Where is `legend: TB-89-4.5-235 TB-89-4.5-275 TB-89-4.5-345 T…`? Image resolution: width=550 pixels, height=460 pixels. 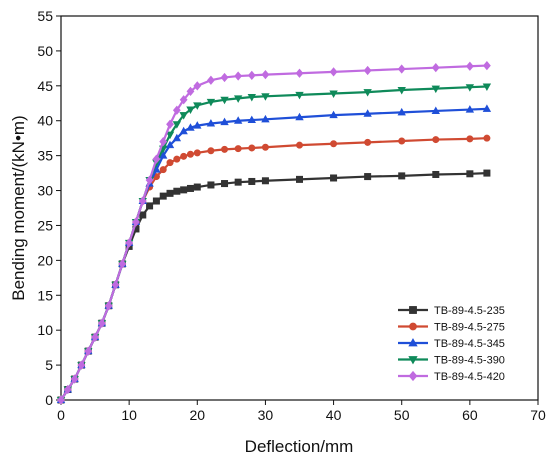
legend: TB-89-4.5-235 TB-89-4.5-275 TB-89-4.5-345 T… is located at coordinates (451, 344).